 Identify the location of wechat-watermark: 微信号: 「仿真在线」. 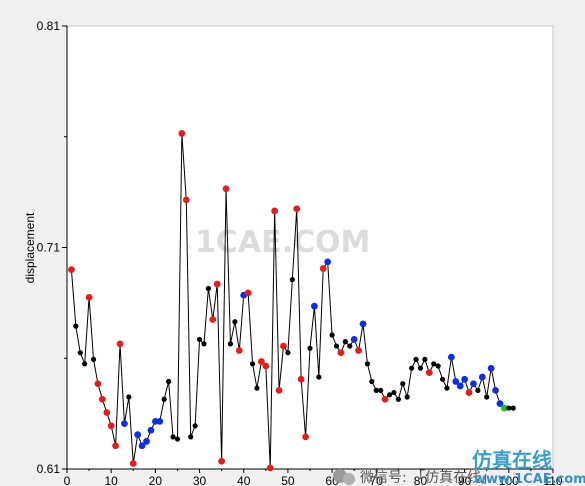
(414, 477).